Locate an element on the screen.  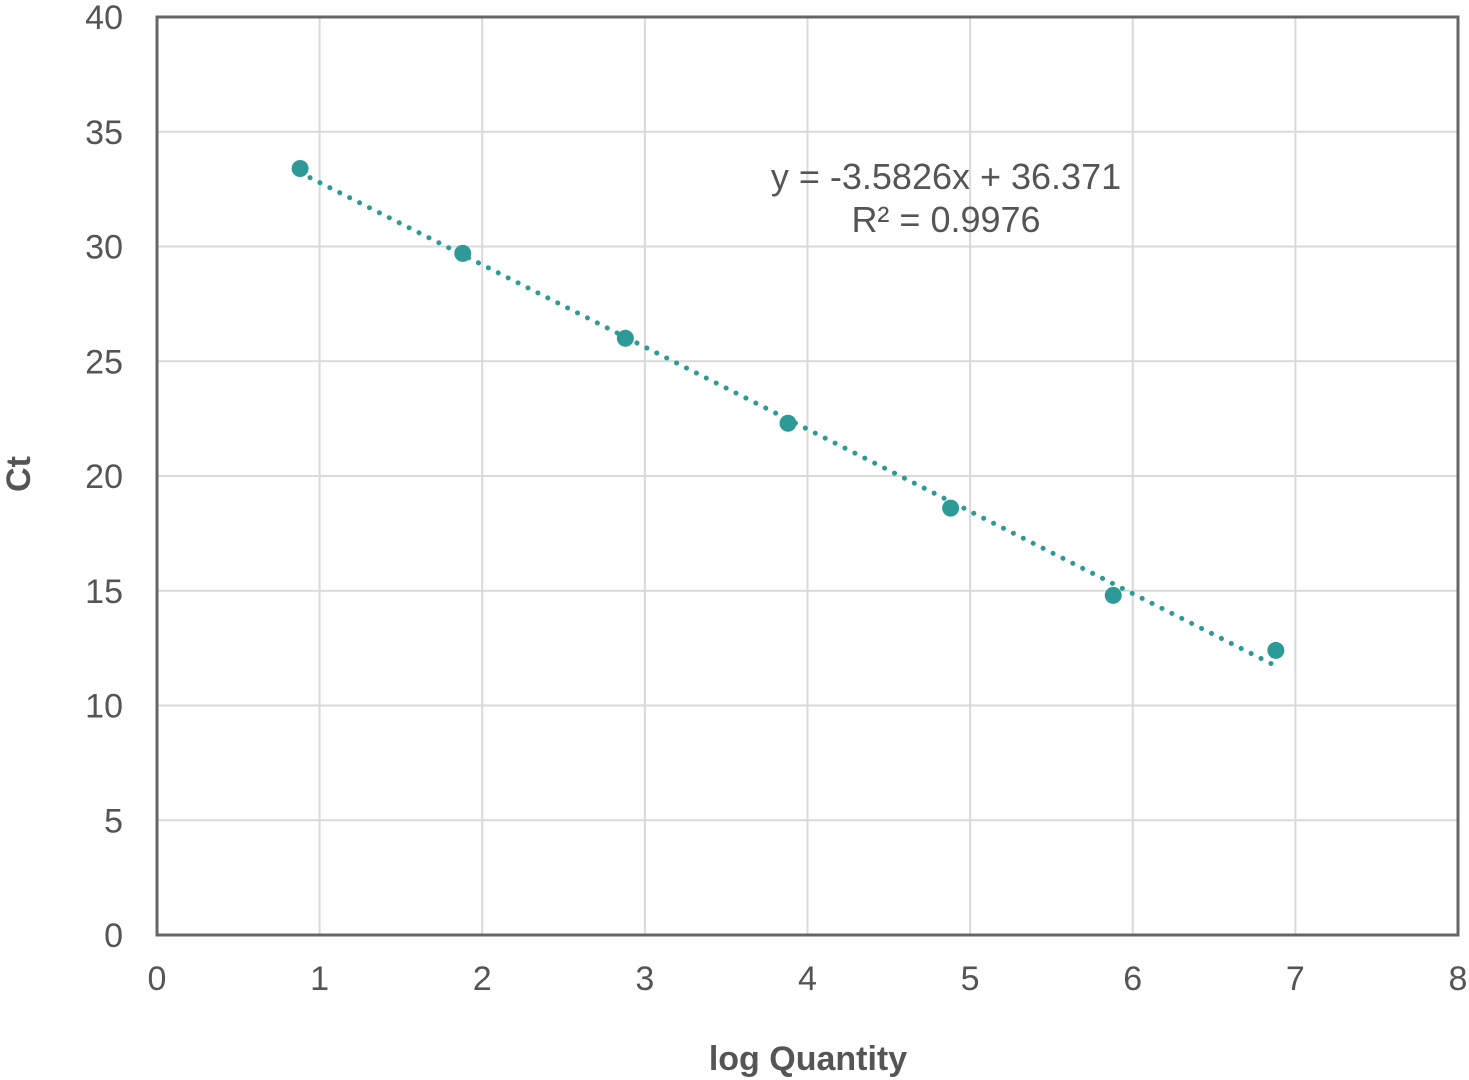
x-tick-label: 3 is located at coordinates (644, 979).